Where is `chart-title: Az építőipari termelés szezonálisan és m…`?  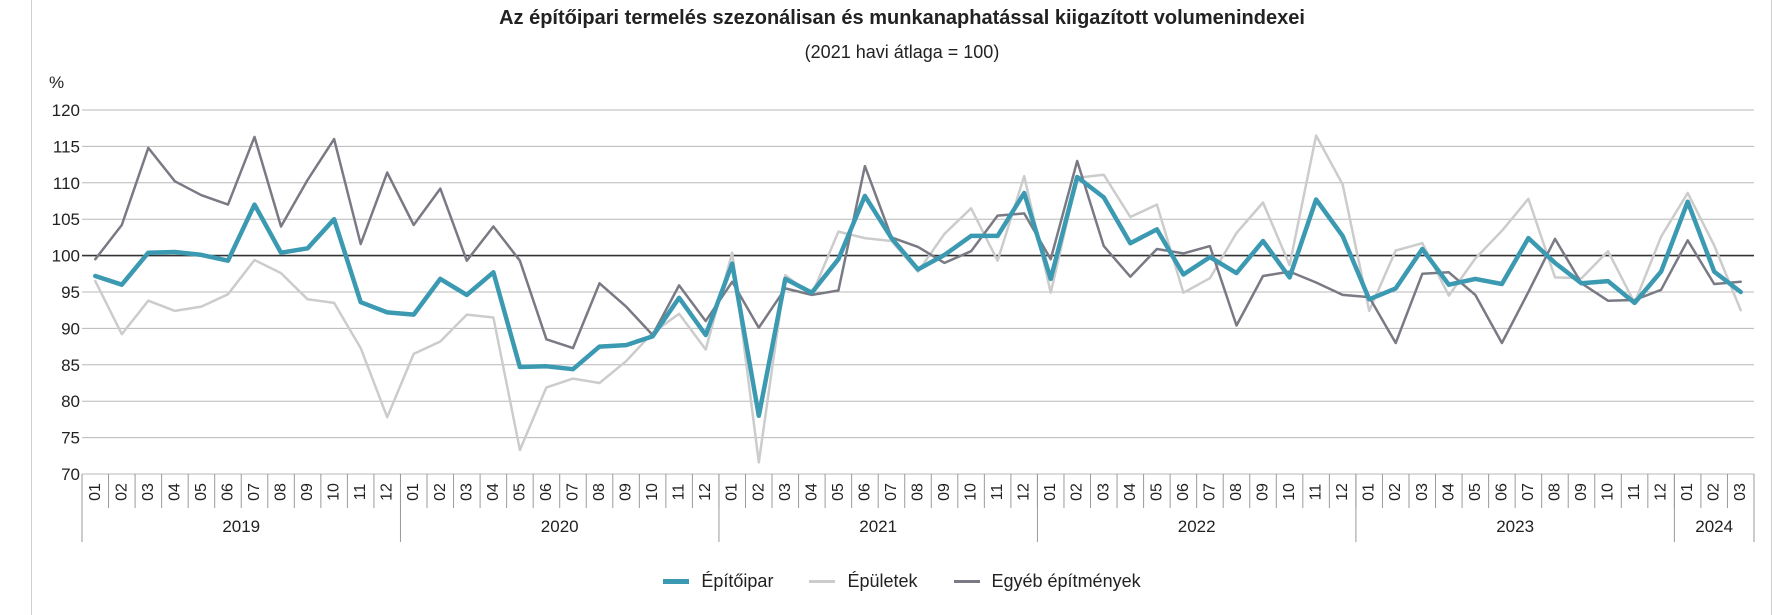
chart-title: Az építőipari termelés szezonálisan és m… is located at coordinates (902, 18).